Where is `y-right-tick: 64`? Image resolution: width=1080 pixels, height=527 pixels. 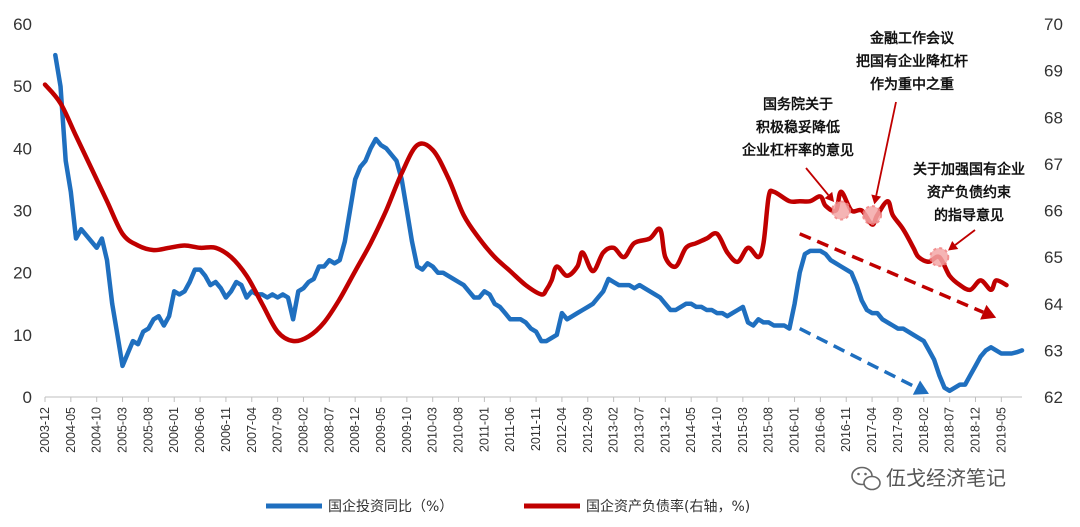 y-right-tick: 64 is located at coordinates (1053, 304).